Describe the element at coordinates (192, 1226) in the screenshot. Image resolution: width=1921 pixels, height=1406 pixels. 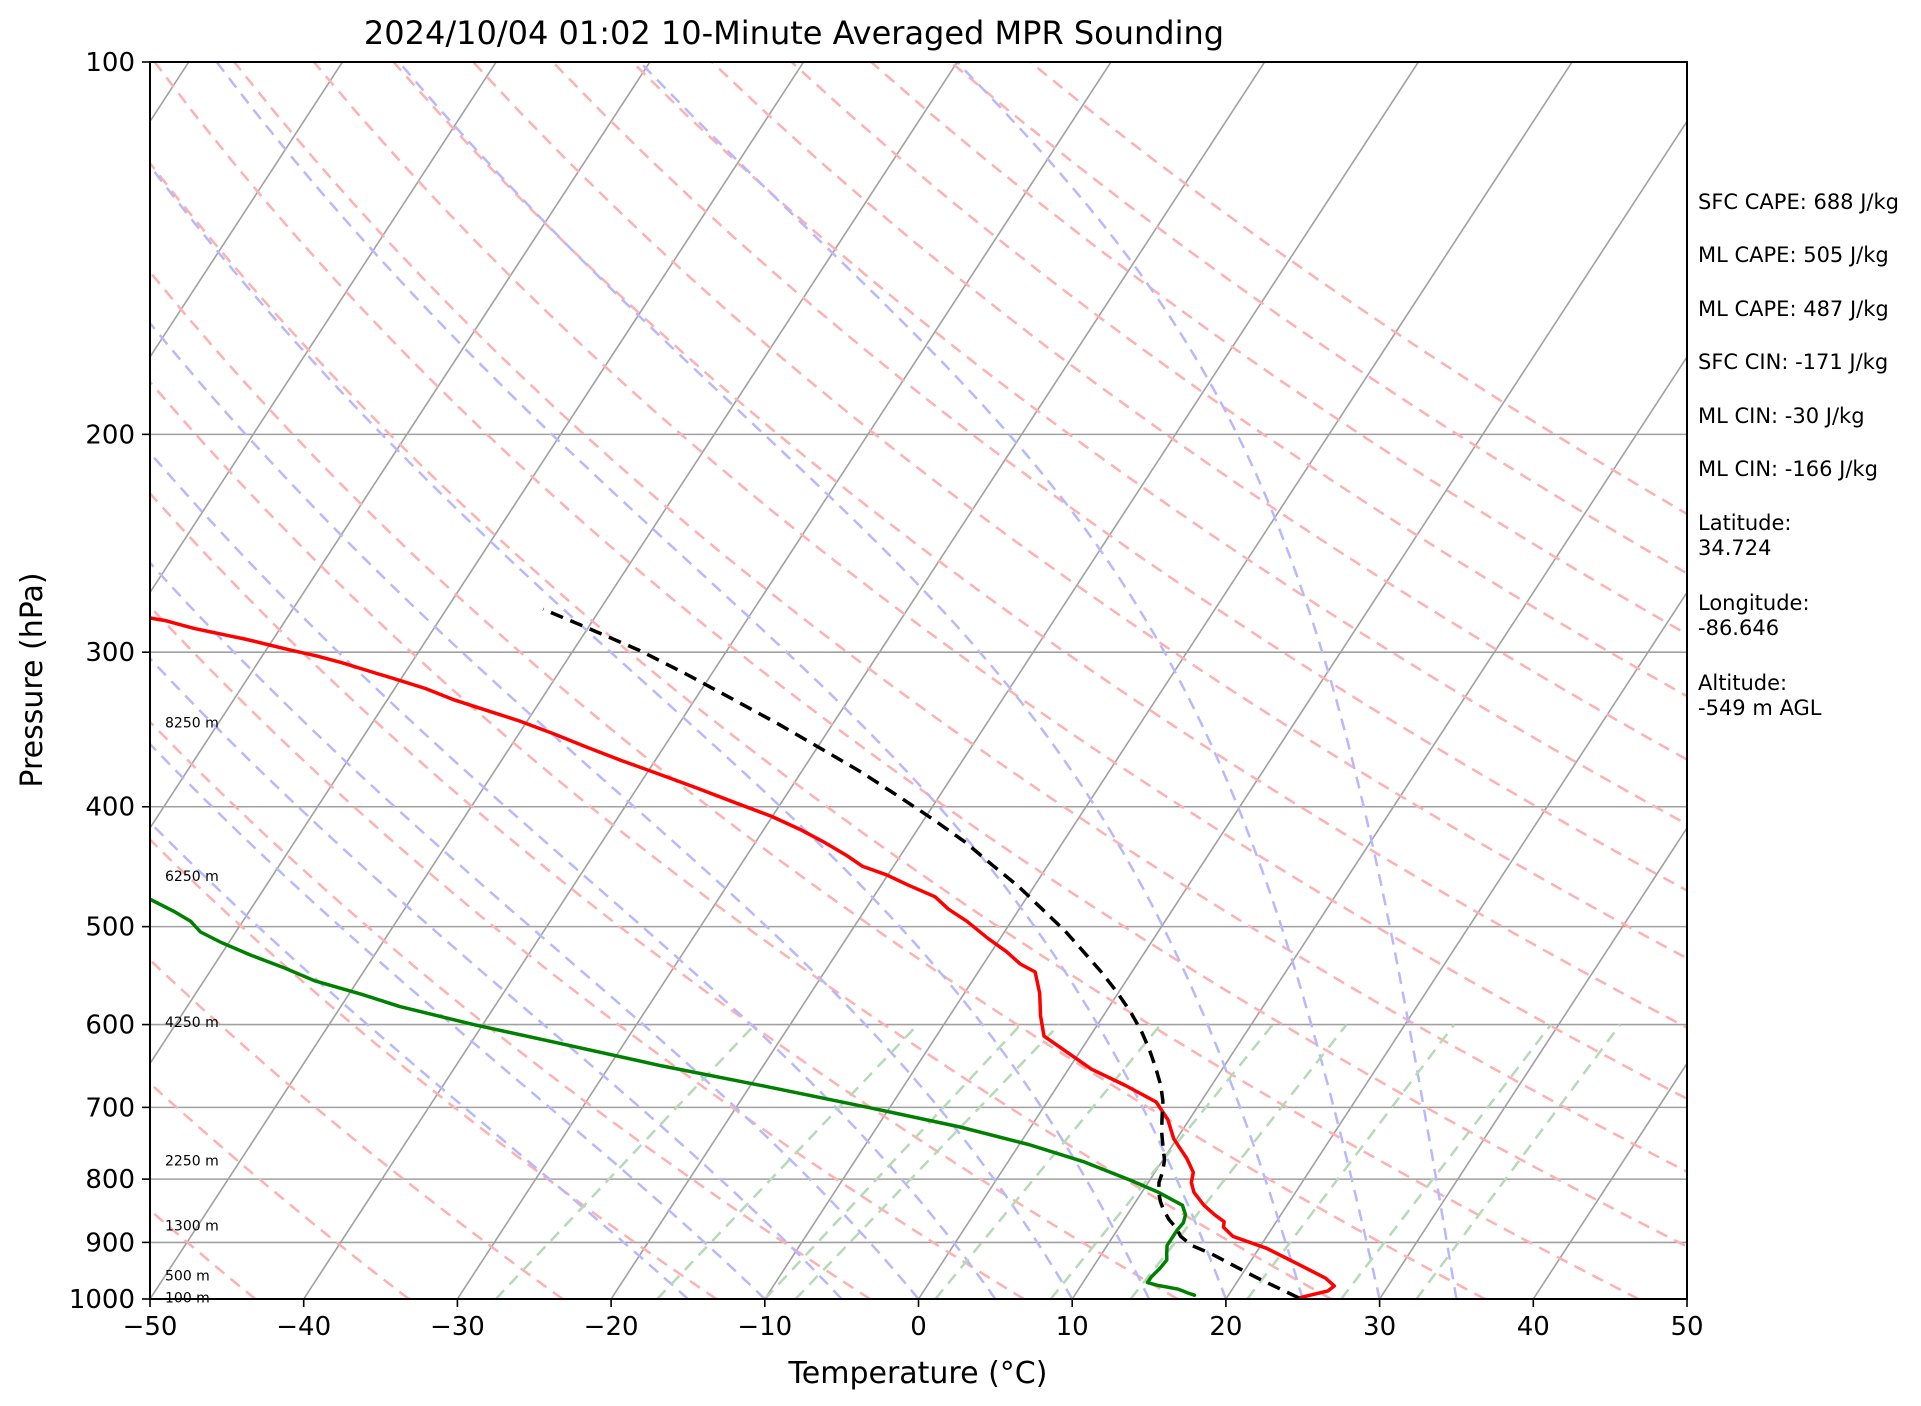
I see `height-label: 1300 m` at that location.